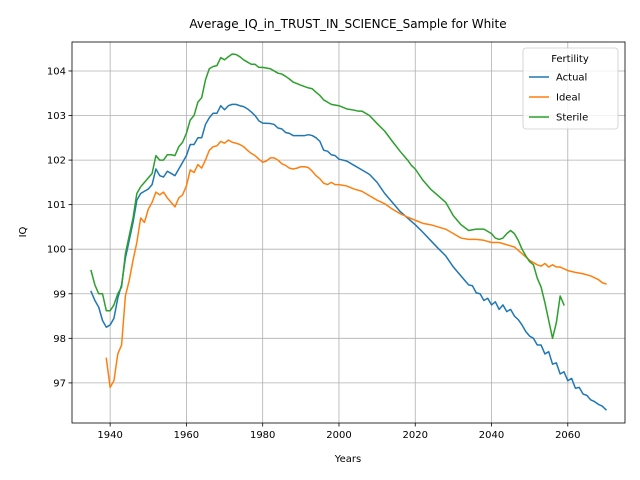  I want to click on x-tick-label: 1960, so click(186, 435).